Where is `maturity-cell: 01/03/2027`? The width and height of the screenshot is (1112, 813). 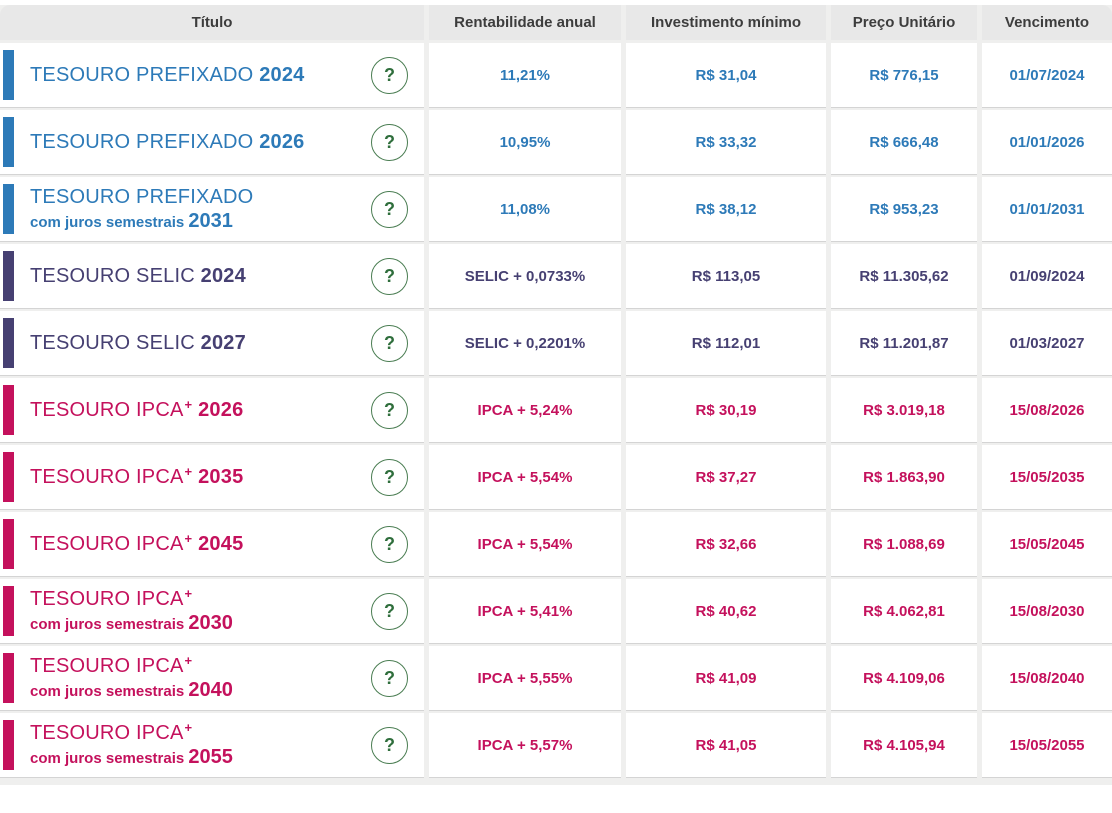 maturity-cell: 01/03/2027 is located at coordinates (1047, 343).